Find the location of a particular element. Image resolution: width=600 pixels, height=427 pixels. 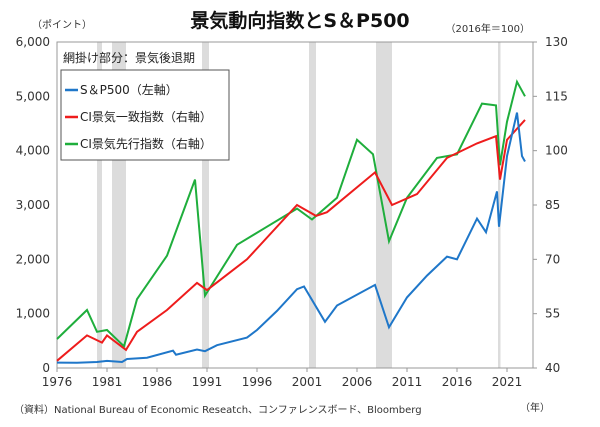

x-tick-label: 2006 is located at coordinates (357, 382).